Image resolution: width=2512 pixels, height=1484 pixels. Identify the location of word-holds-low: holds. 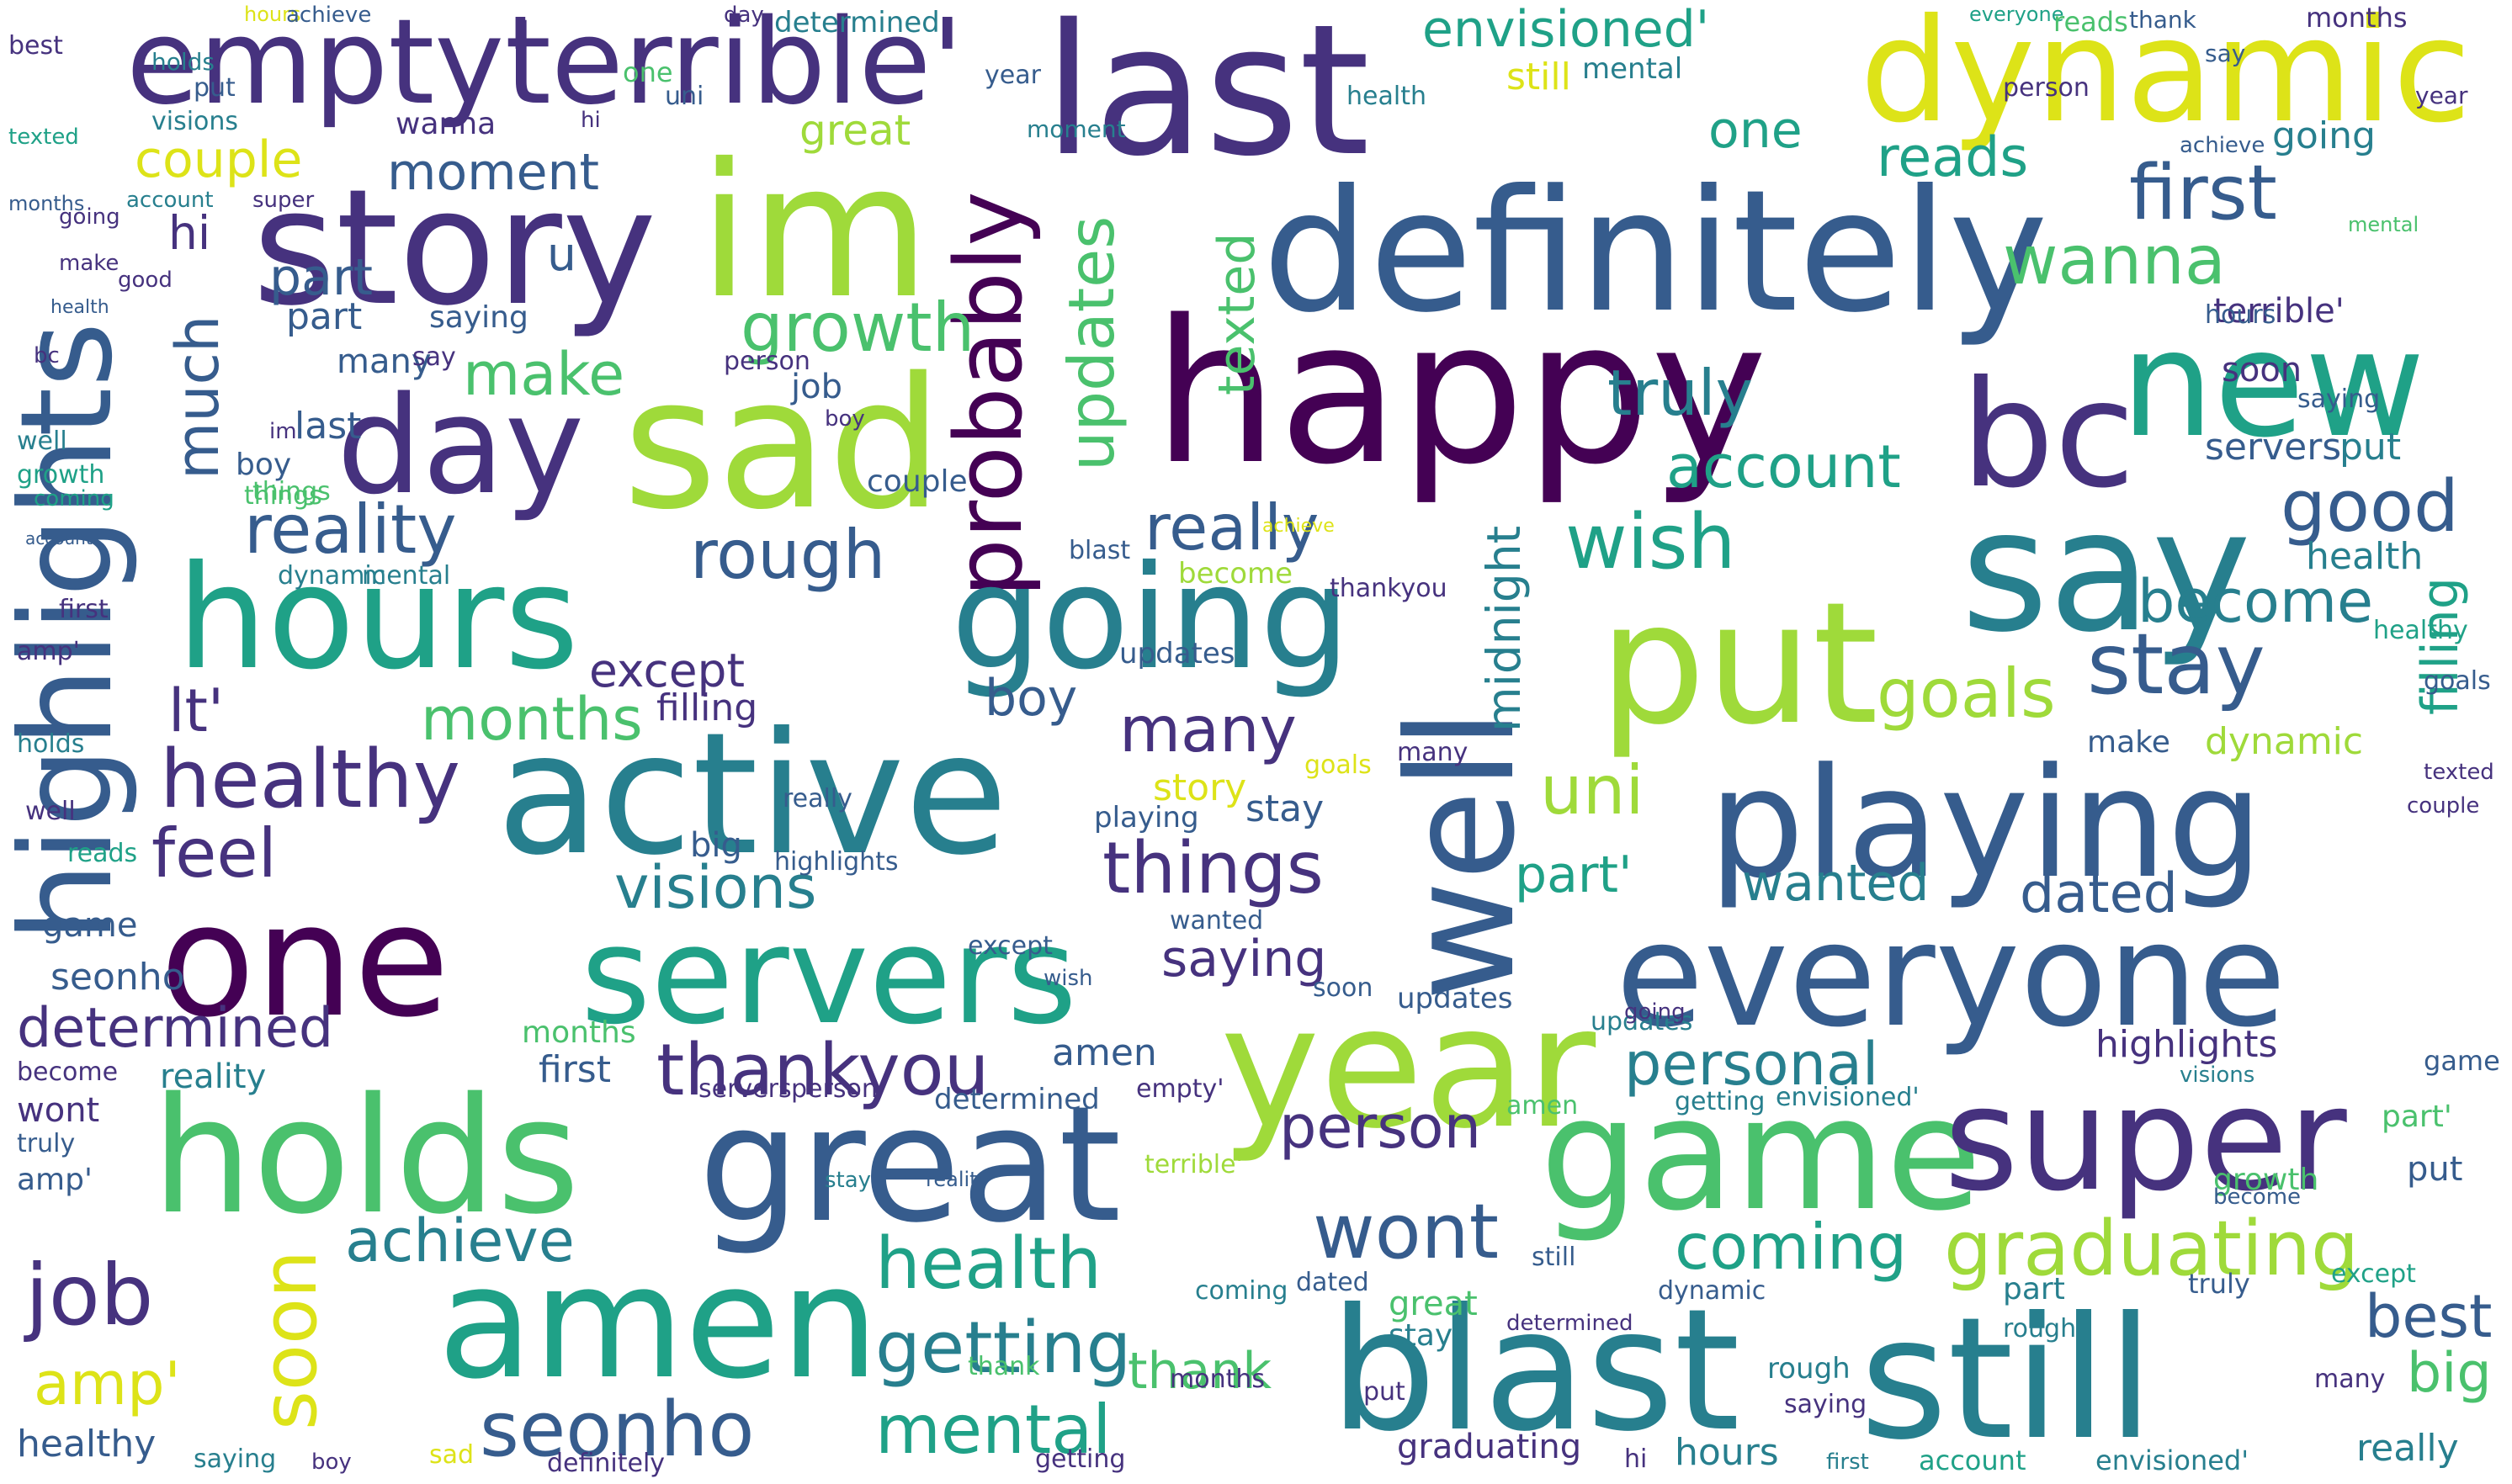
(51, 744).